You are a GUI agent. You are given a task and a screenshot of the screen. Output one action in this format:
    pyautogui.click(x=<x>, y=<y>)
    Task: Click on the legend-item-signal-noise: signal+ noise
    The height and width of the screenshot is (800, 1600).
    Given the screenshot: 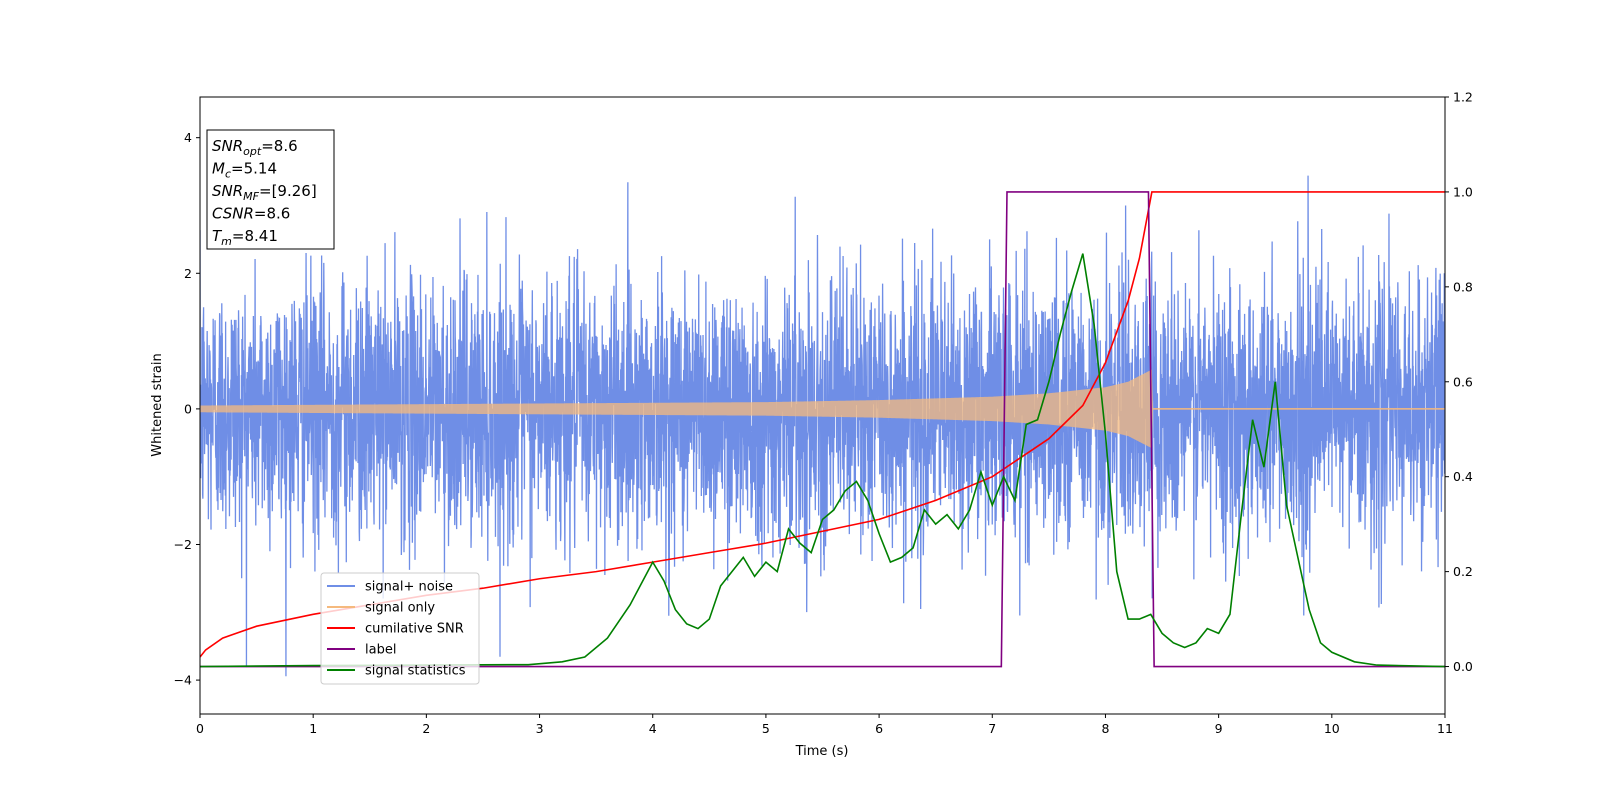 What is the action you would take?
    pyautogui.click(x=390, y=587)
    